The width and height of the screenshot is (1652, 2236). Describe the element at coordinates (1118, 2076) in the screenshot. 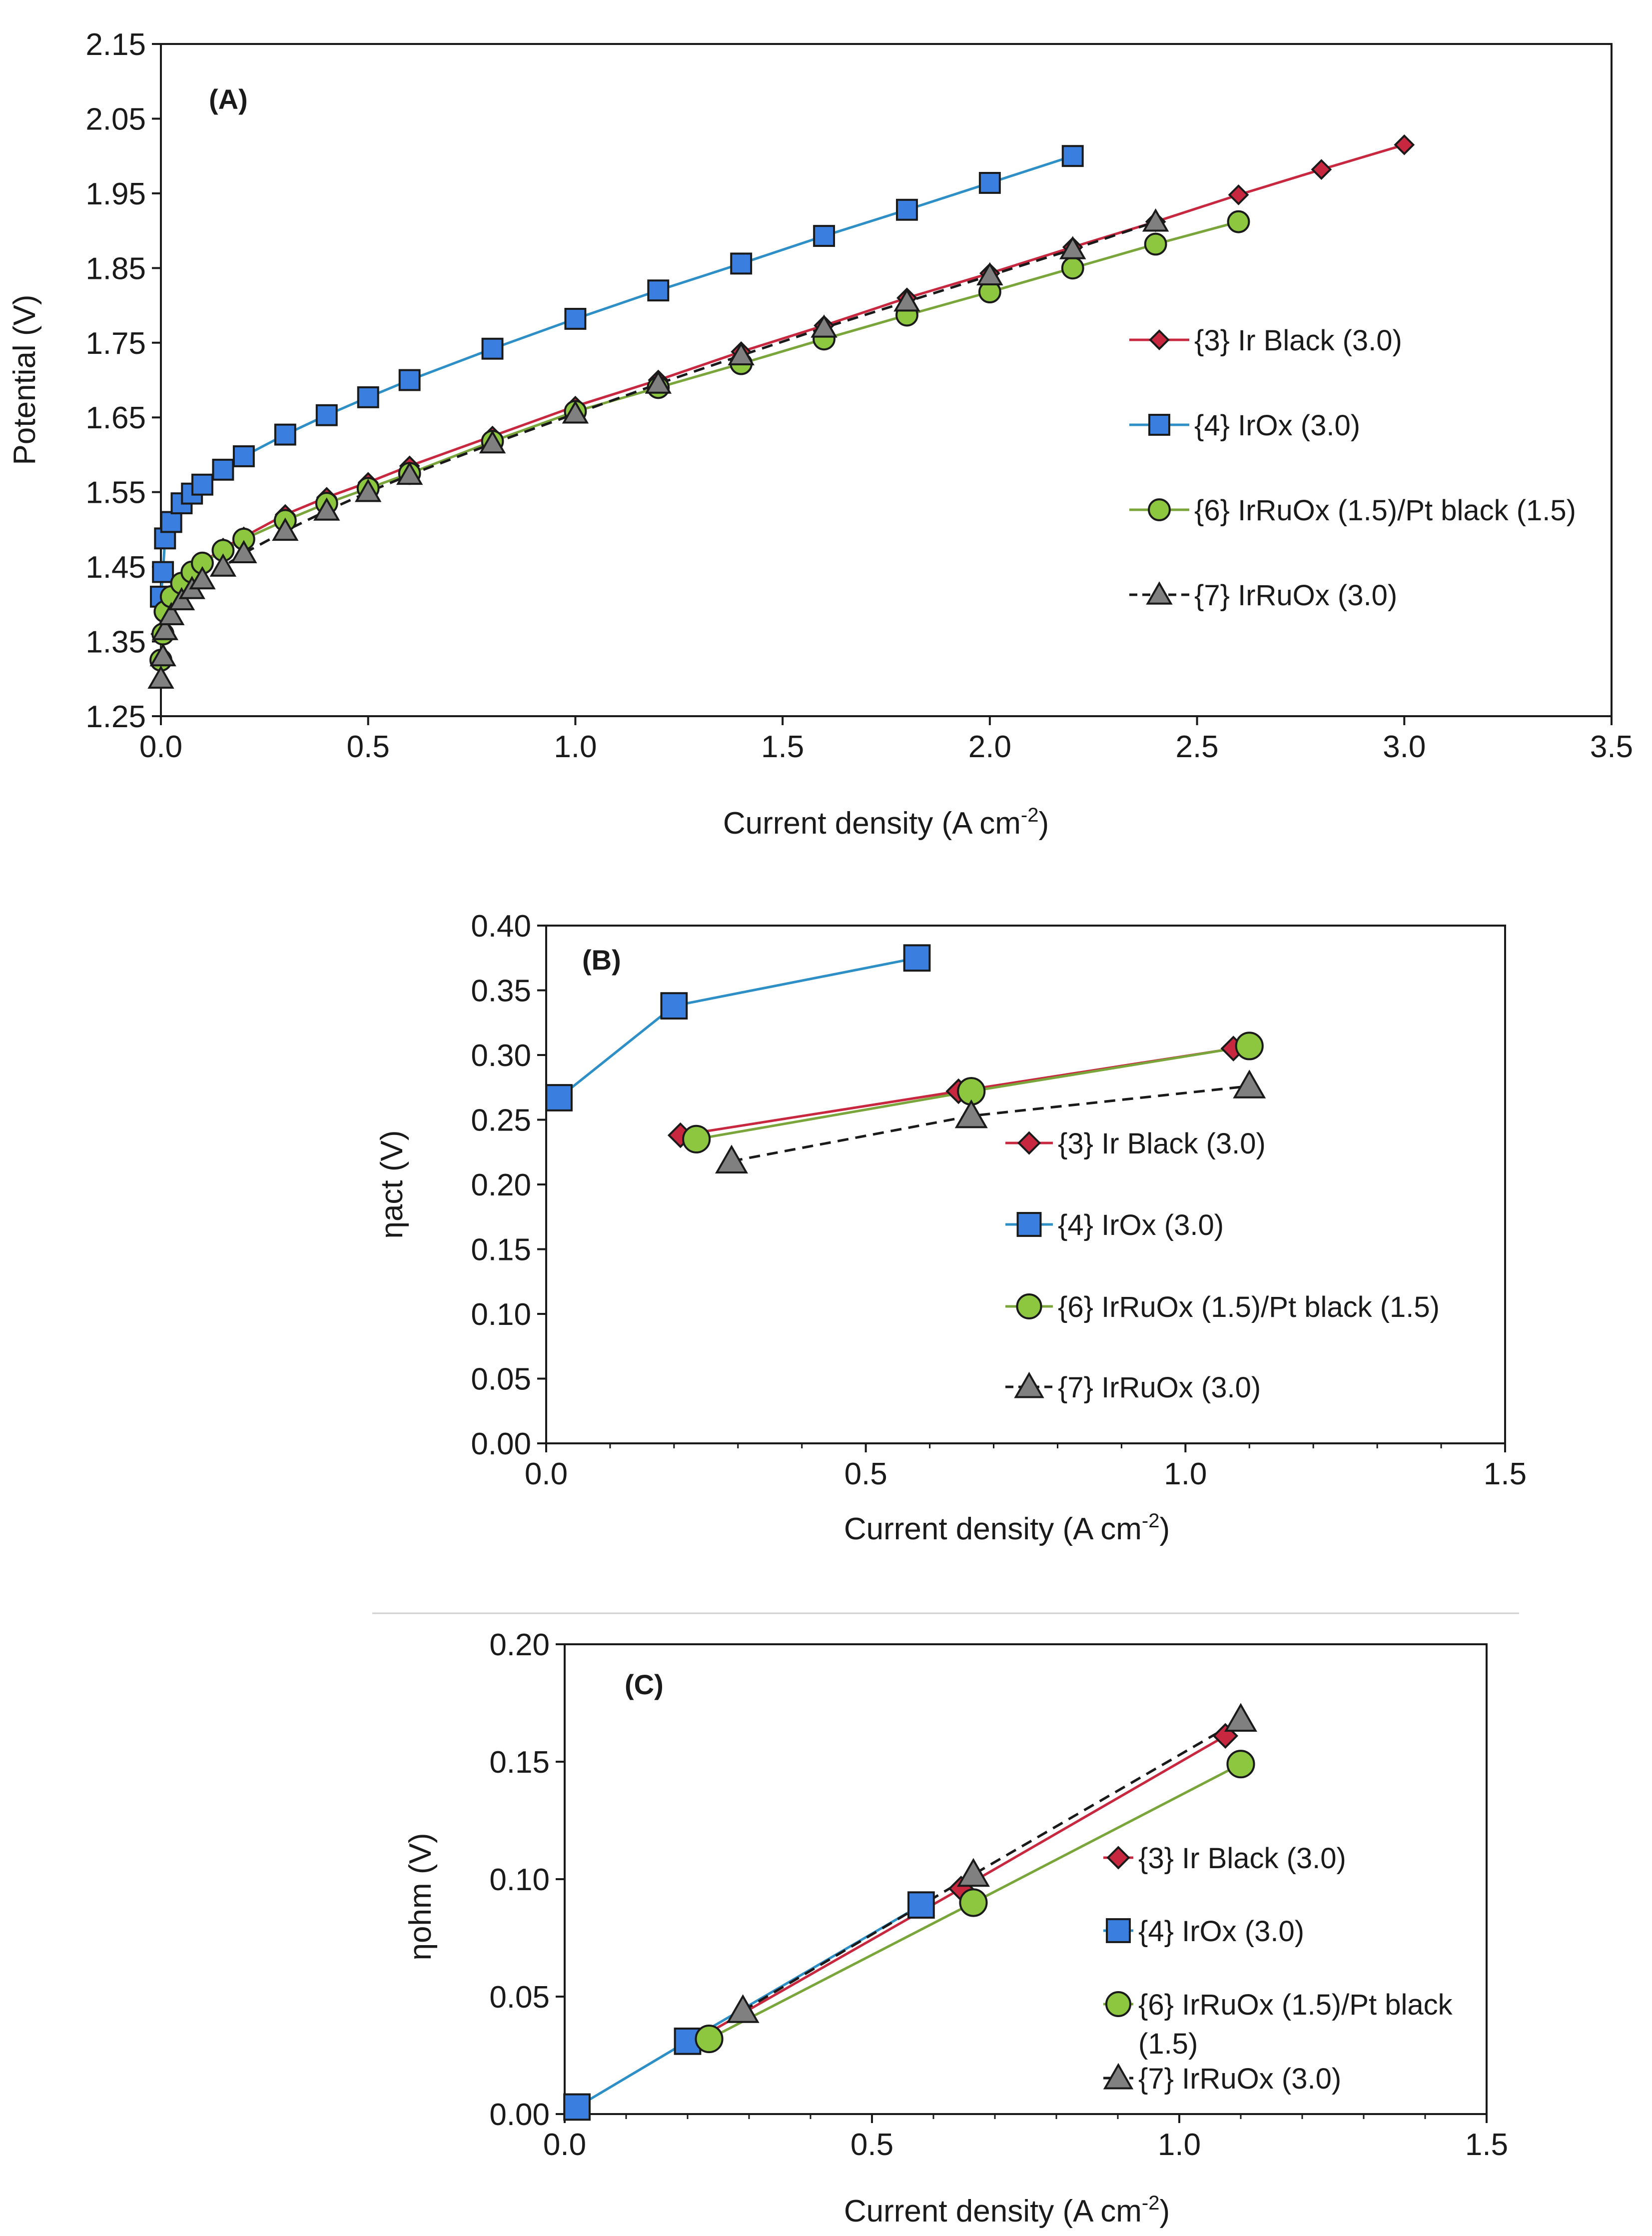

I see `panel-c-legend-irruox-marker` at that location.